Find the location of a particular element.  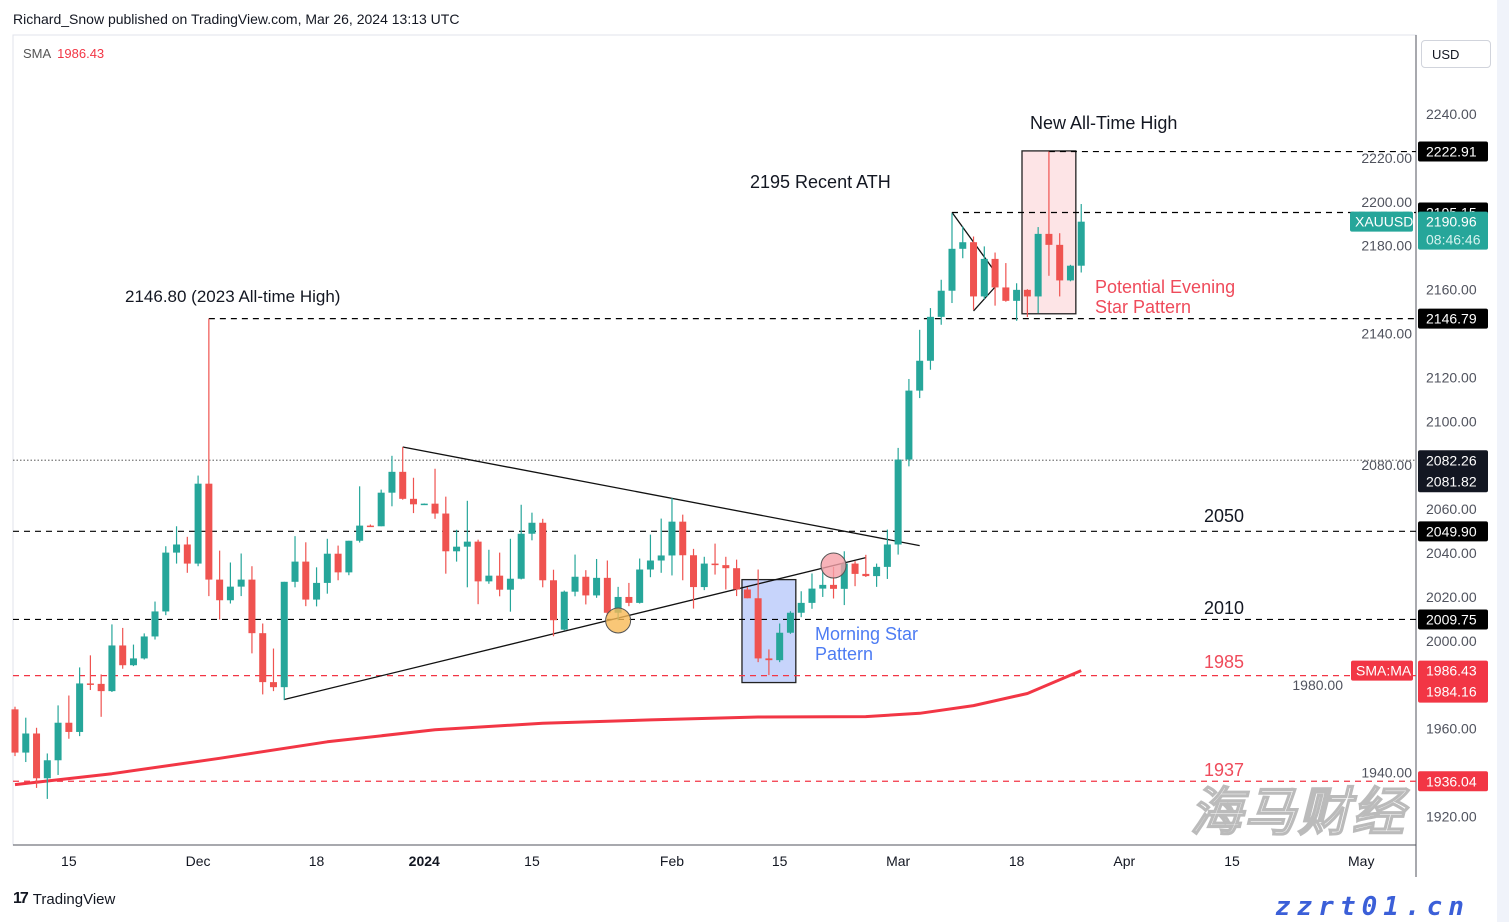

y-tick-label: 2220.00 is located at coordinates (1386, 158).